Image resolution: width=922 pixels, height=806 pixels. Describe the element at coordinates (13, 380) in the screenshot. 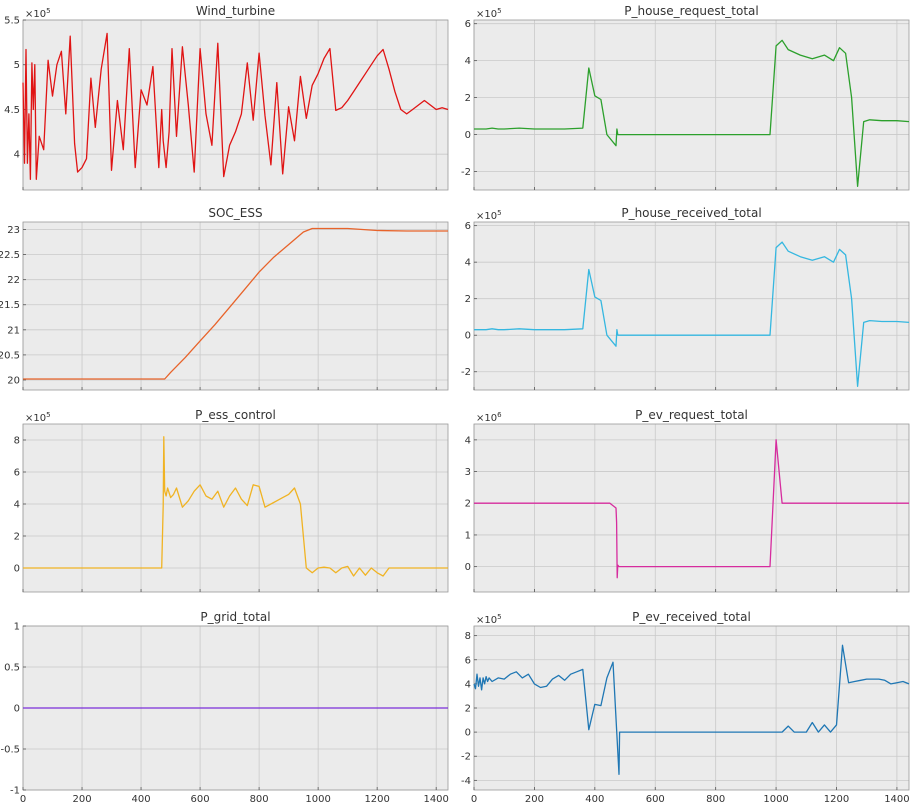

I see `y-tick-label: 20` at that location.